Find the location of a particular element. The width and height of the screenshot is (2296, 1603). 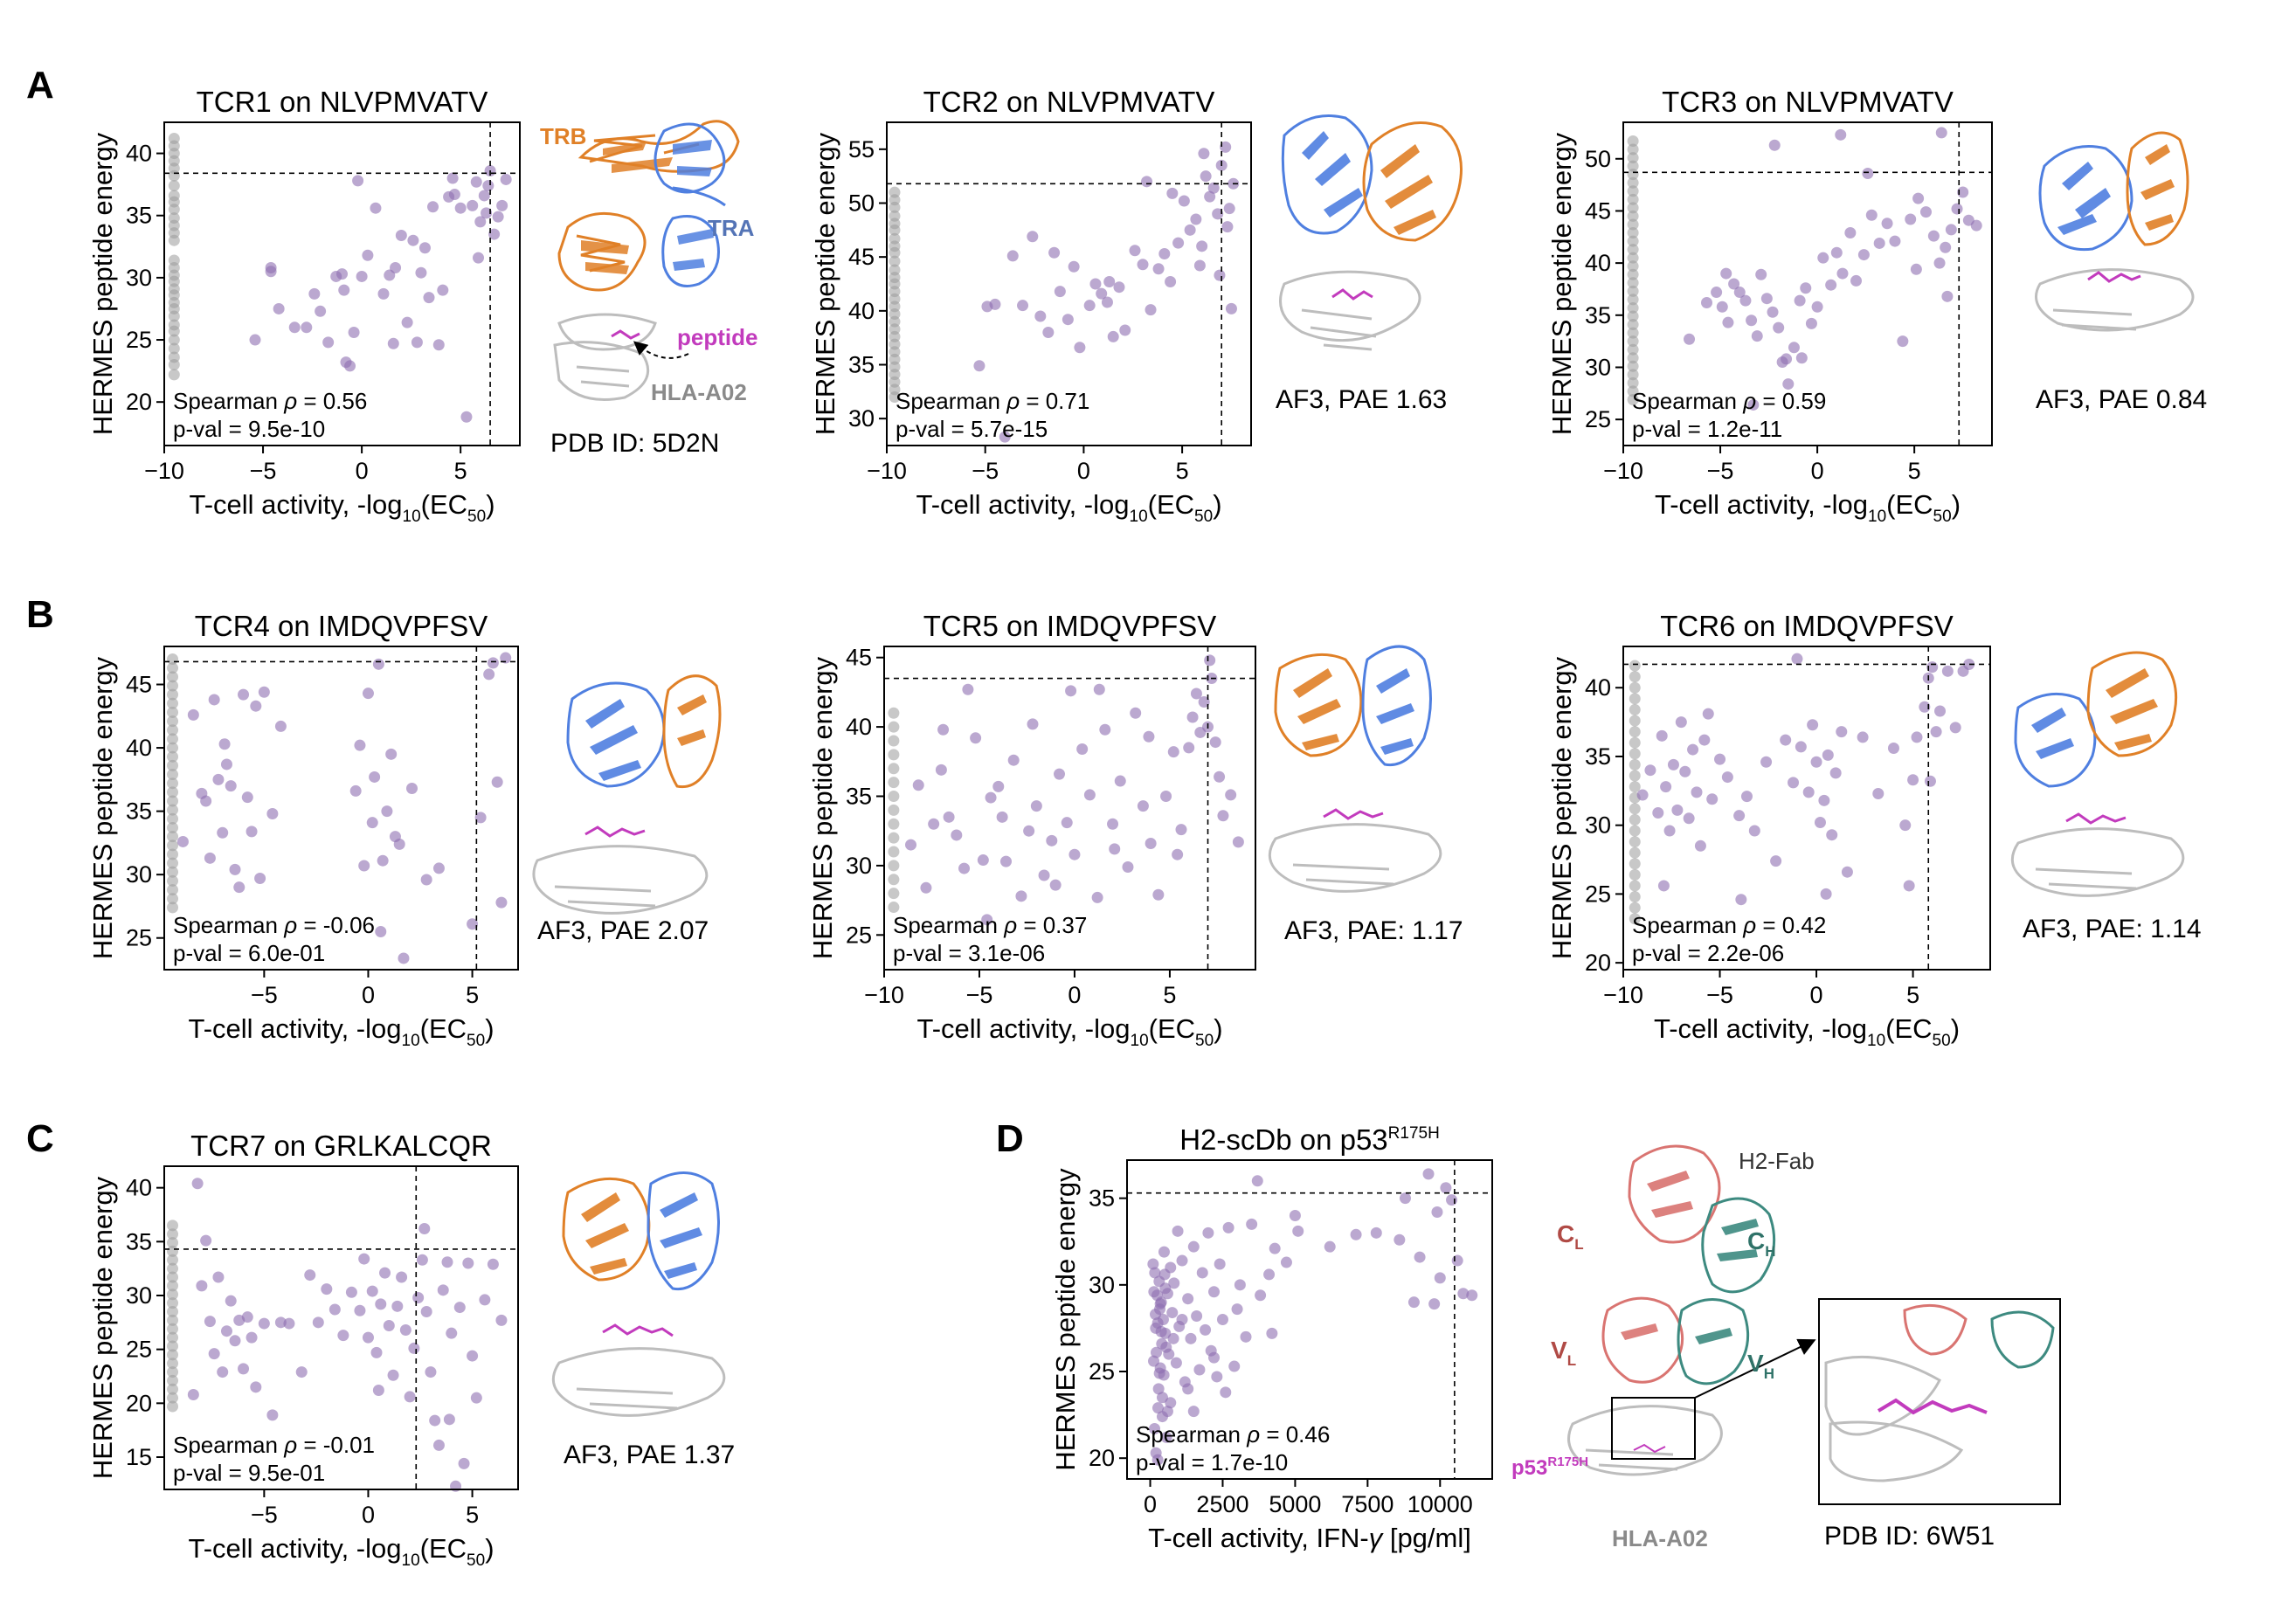

y-tick-label: 55 is located at coordinates (861, 149).